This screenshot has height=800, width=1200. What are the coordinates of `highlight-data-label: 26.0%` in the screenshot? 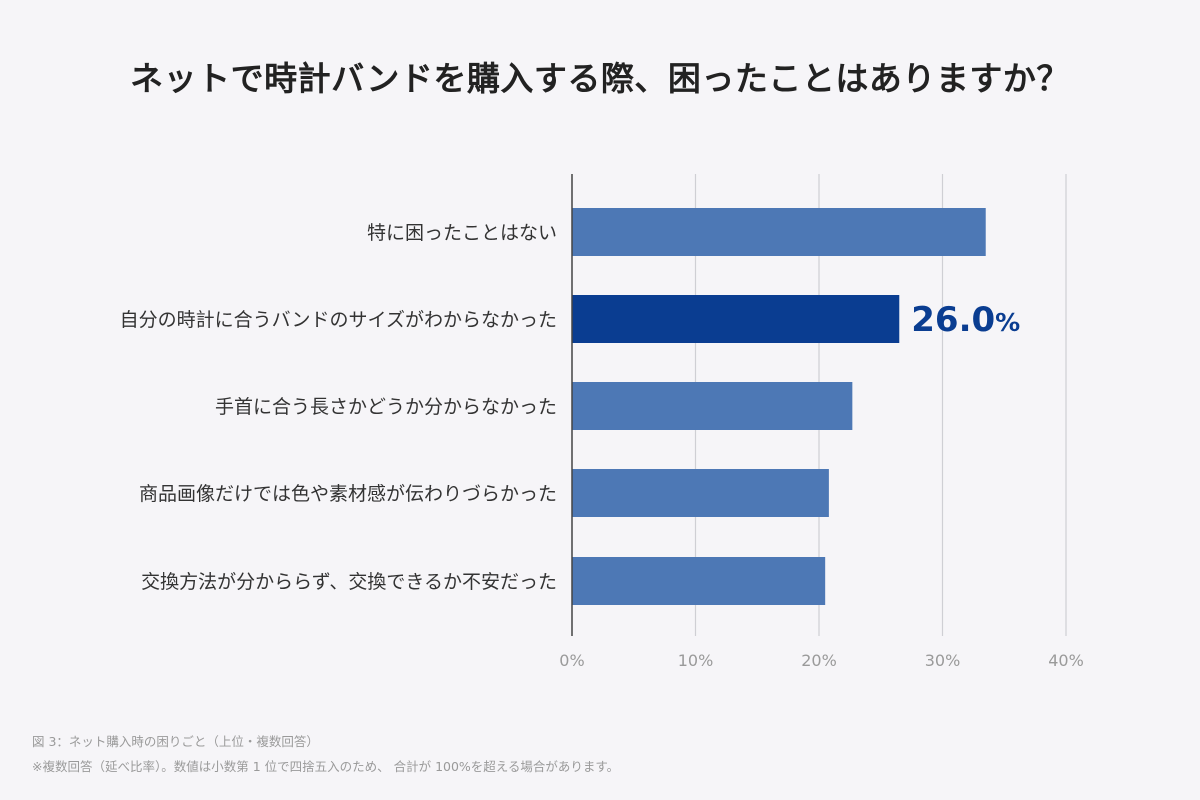 It's located at (965, 320).